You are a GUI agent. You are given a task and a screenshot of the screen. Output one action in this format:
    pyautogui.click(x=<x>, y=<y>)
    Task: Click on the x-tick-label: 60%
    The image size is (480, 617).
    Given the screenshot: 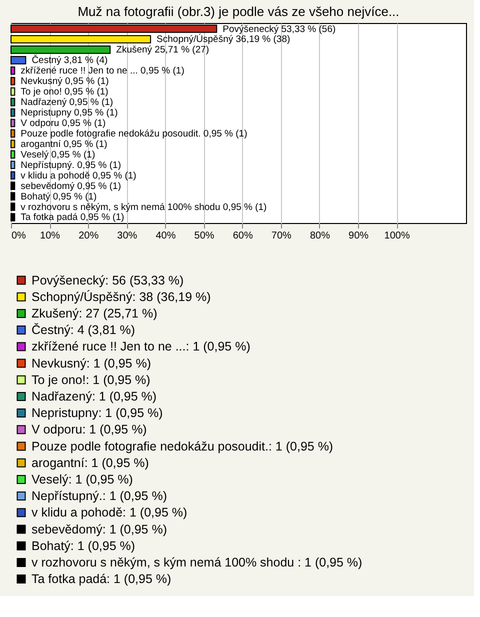 What is the action you would take?
    pyautogui.click(x=242, y=236)
    